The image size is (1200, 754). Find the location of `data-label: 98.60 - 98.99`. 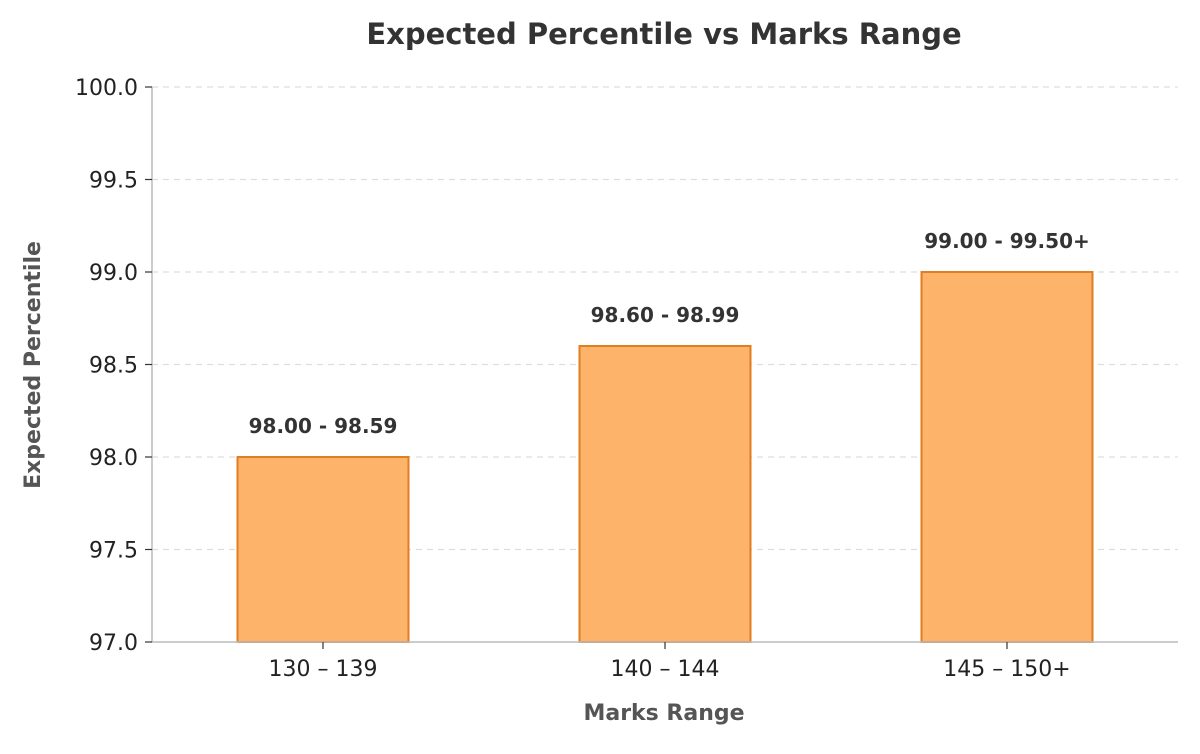

data-label: 98.60 - 98.99 is located at coordinates (665, 315).